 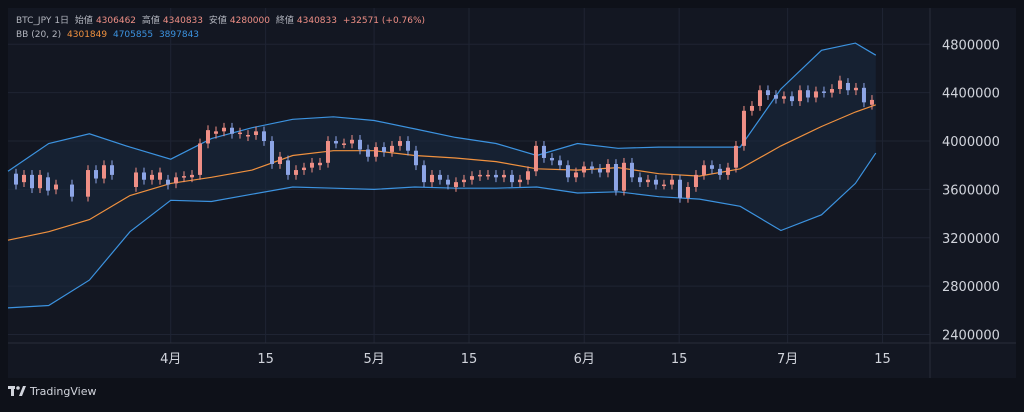 I want to click on x-tick-label: 7月, so click(x=787, y=359).